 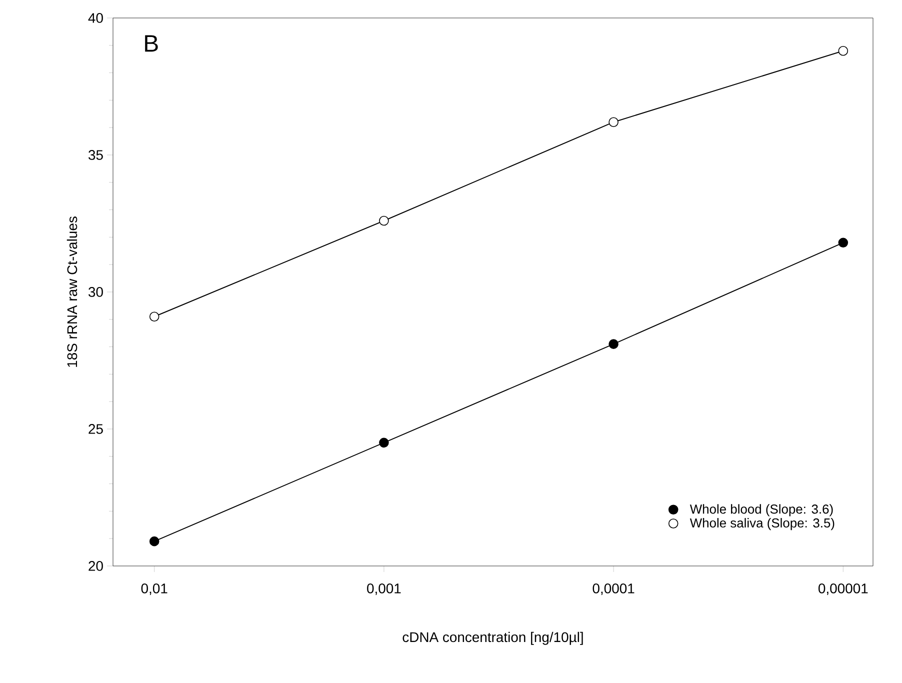 I want to click on x-tick-label: 0,001, so click(x=384, y=589).